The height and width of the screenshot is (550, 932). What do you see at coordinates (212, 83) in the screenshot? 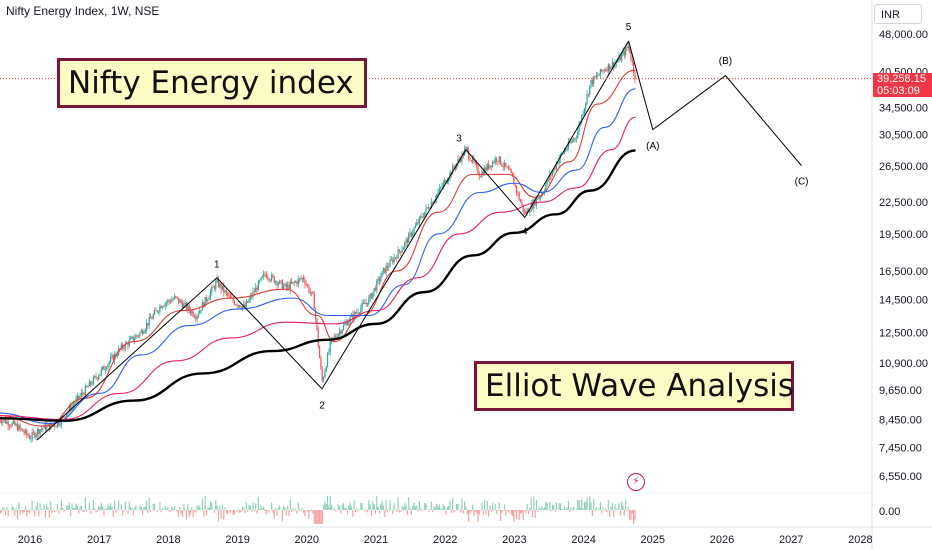
I see `annotation-nifty-energy-index: Nifty Energy index` at bounding box center [212, 83].